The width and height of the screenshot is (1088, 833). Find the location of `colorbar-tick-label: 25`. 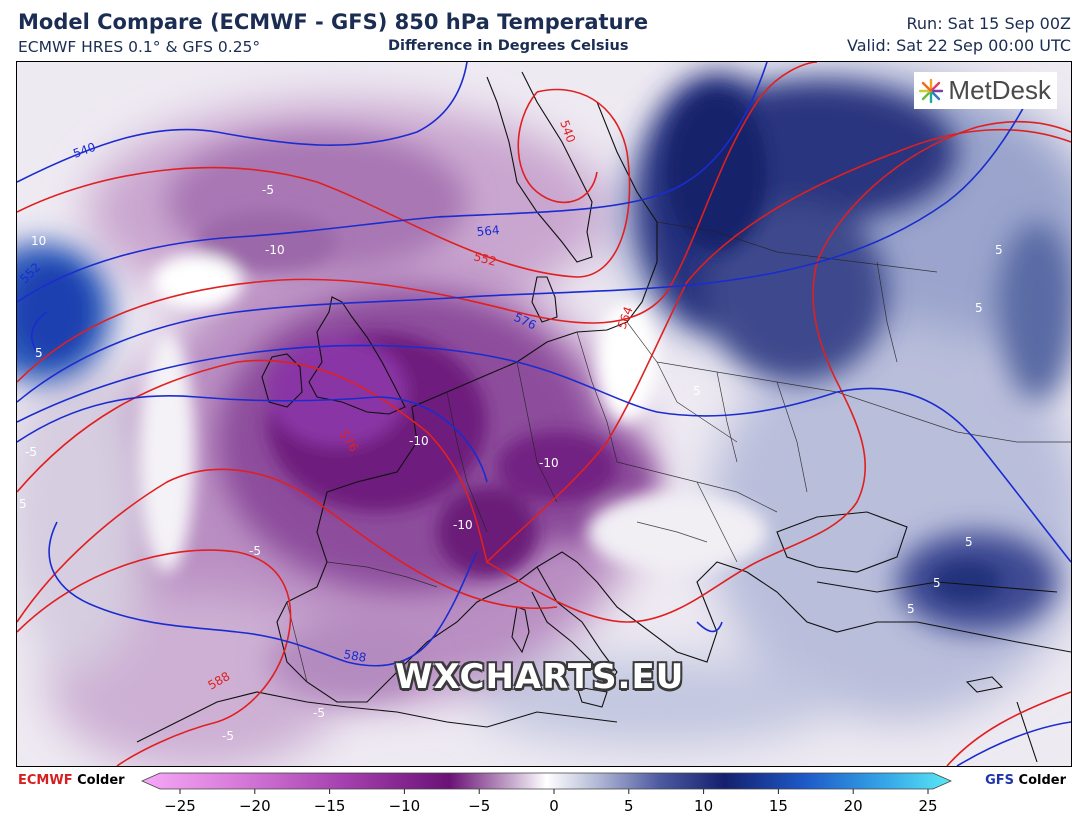

colorbar-tick-label: 25 is located at coordinates (928, 806).